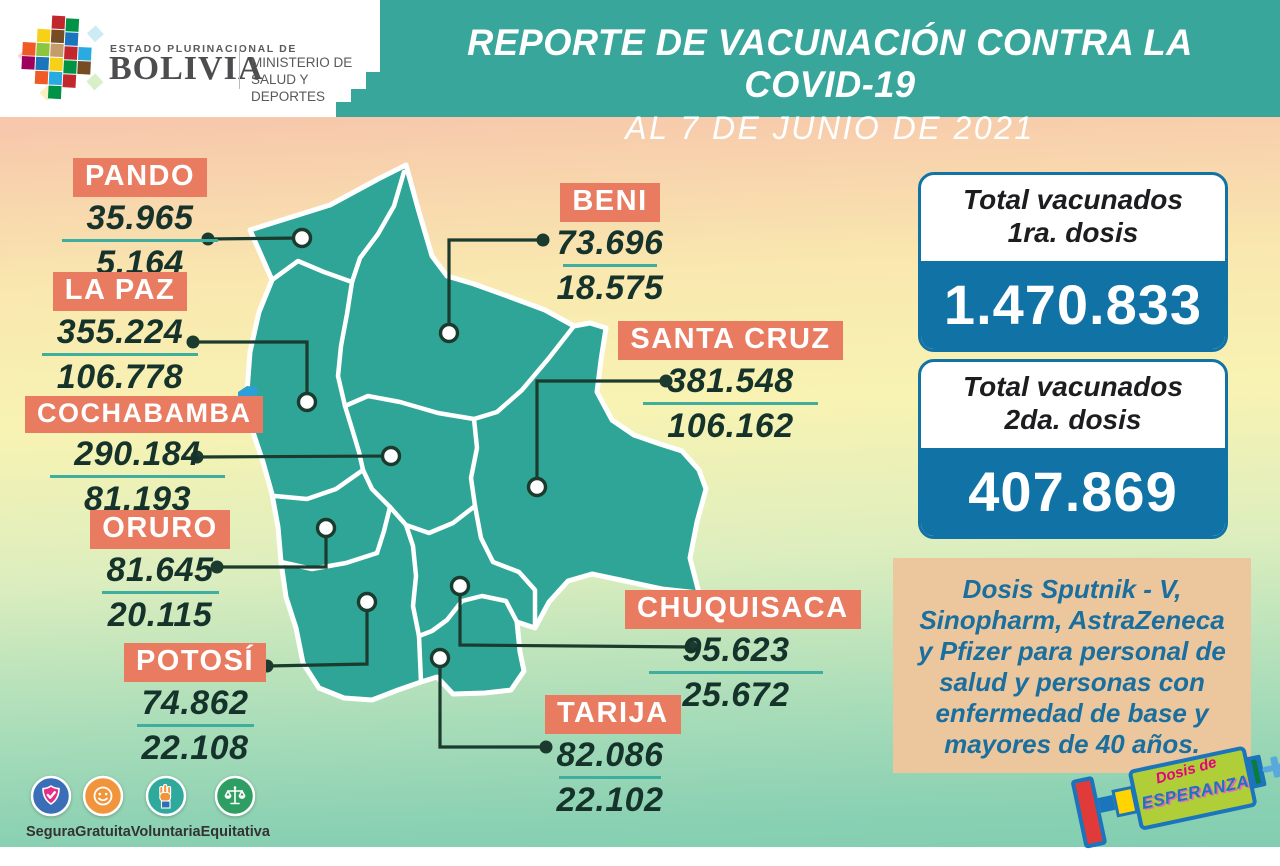 The height and width of the screenshot is (866, 1280). What do you see at coordinates (239, 68) in the screenshot?
I see `header-divider` at bounding box center [239, 68].